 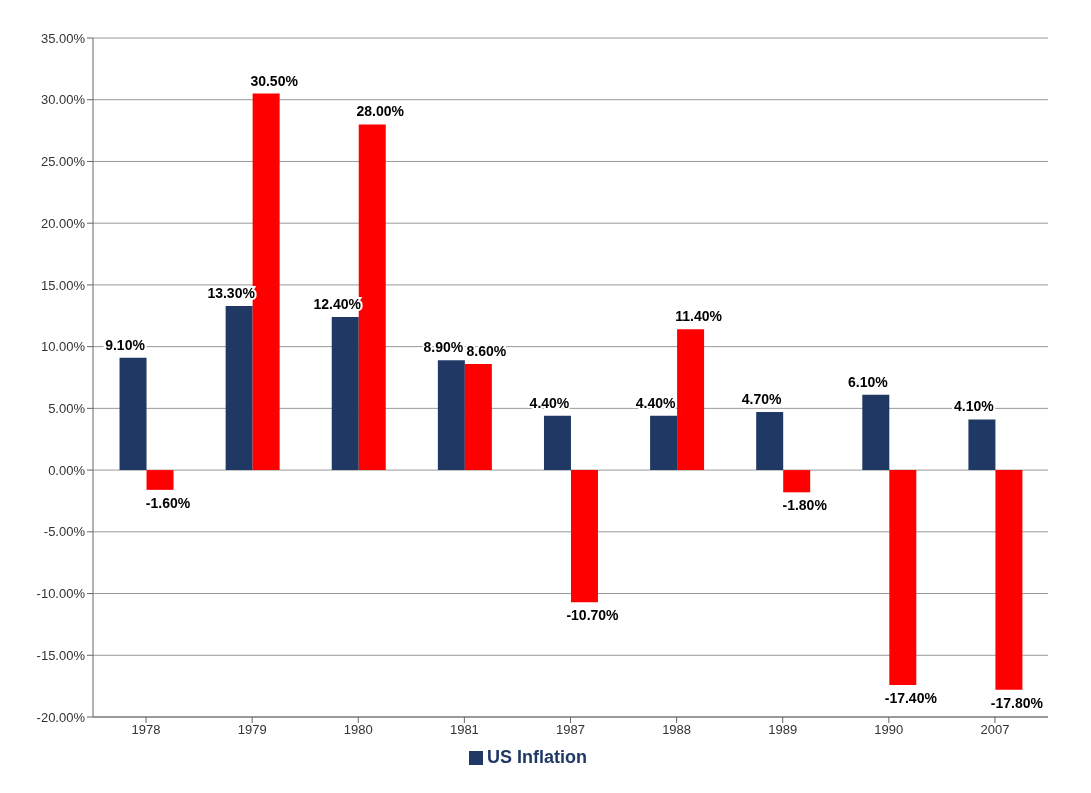 I want to click on y-tick-label: 30.00%, so click(x=63, y=100).